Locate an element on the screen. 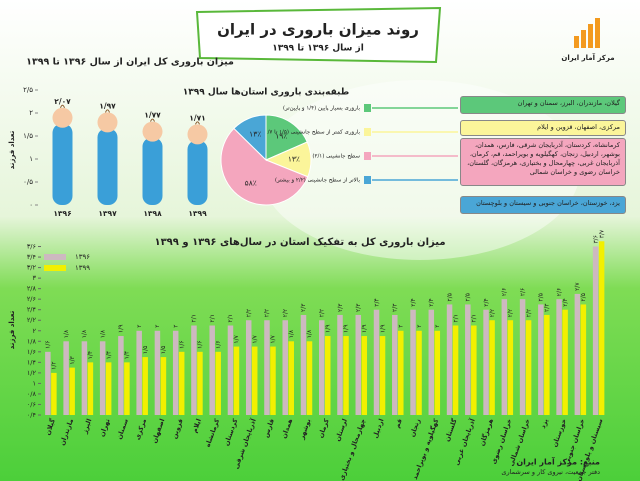 The height and width of the screenshot is (481, 640). y-tick-label: ۱/۴ is located at coordinates (32, 362).